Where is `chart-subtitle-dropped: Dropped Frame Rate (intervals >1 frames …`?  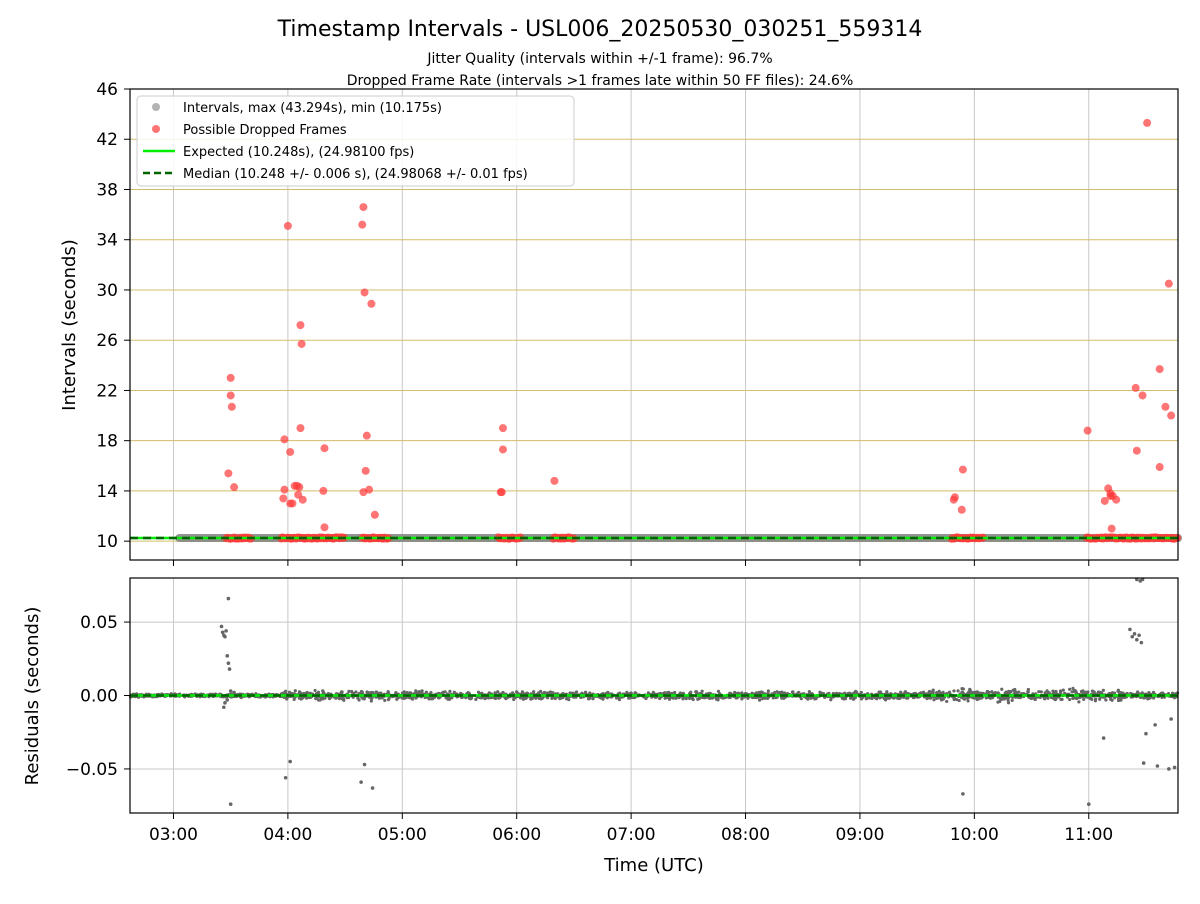
chart-subtitle-dropped: Dropped Frame Rate (intervals >1 frames … is located at coordinates (600, 81).